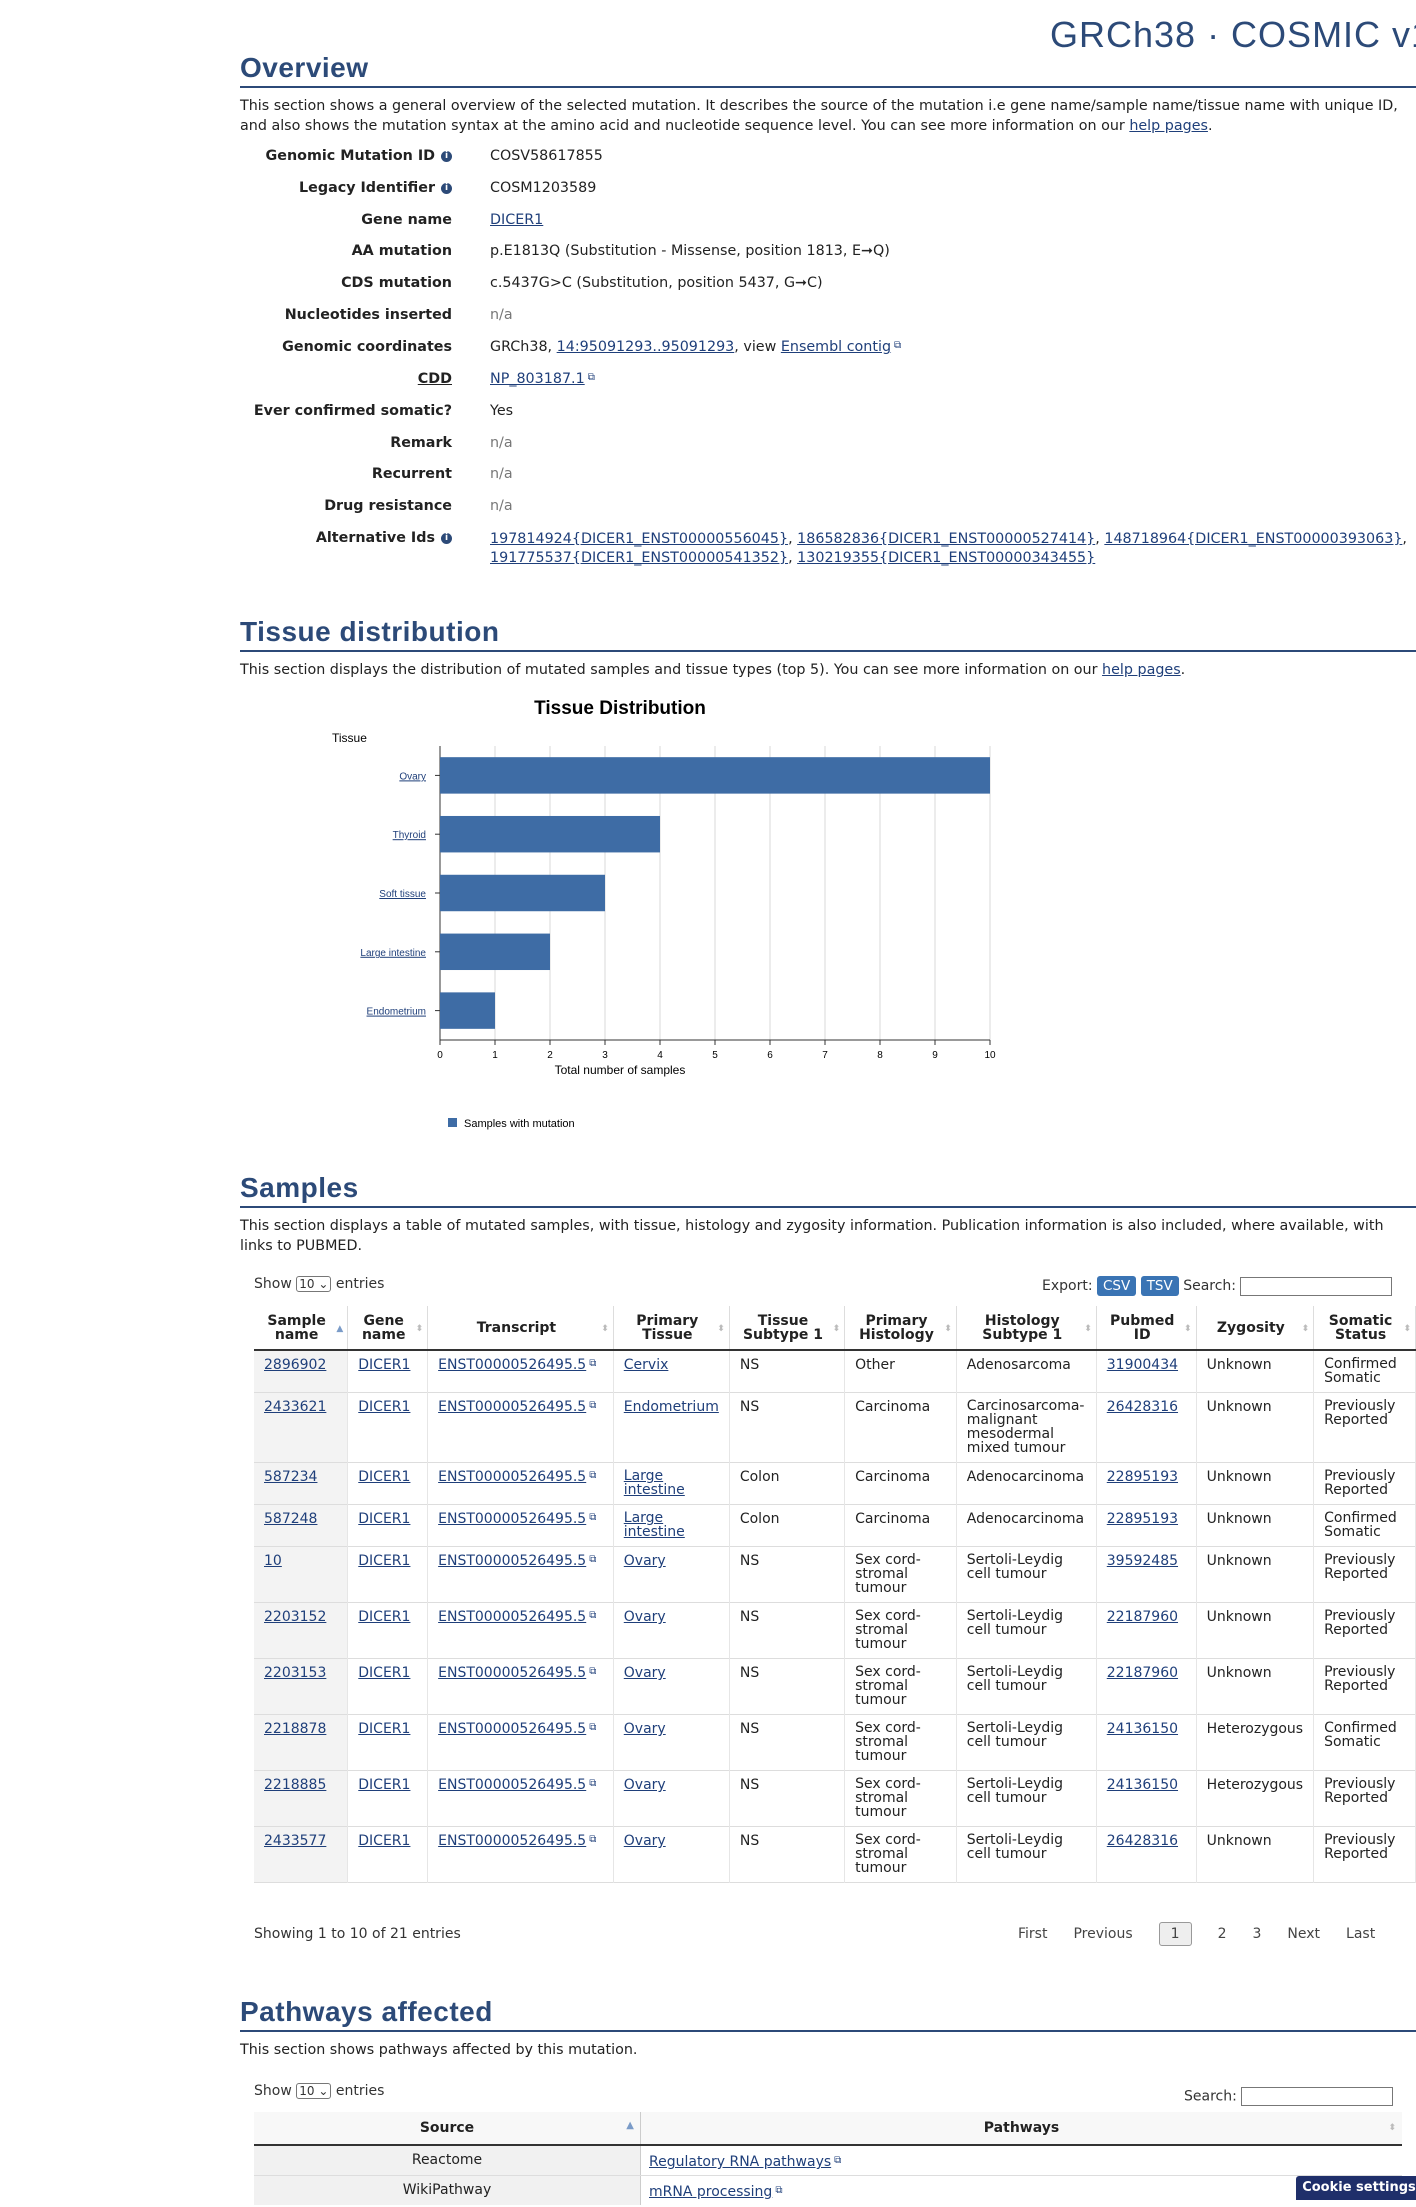 The height and width of the screenshot is (2207, 1416). Describe the element at coordinates (291, 1477) in the screenshot. I see `sample-link: 587234` at that location.